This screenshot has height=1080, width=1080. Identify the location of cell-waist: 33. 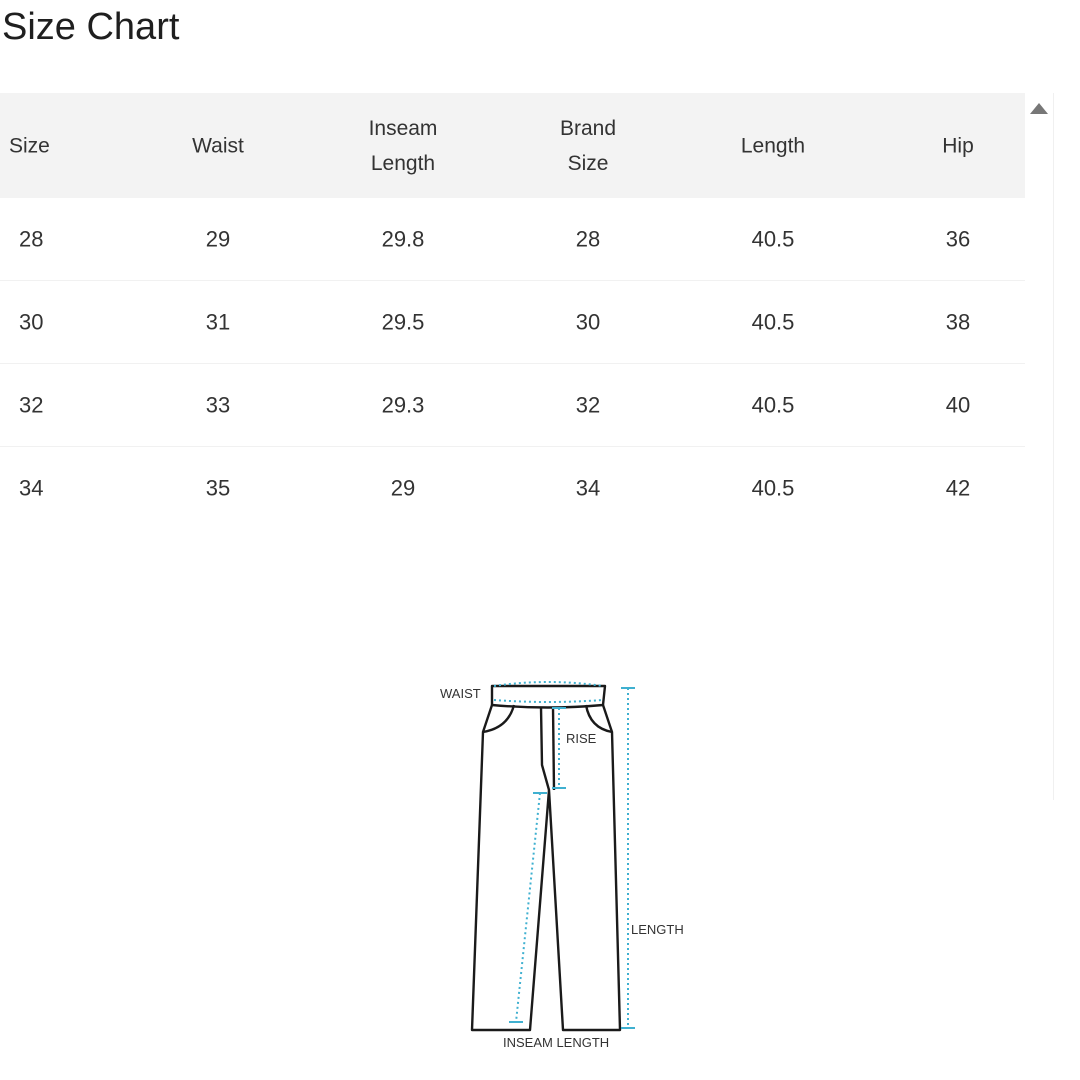
(218, 405).